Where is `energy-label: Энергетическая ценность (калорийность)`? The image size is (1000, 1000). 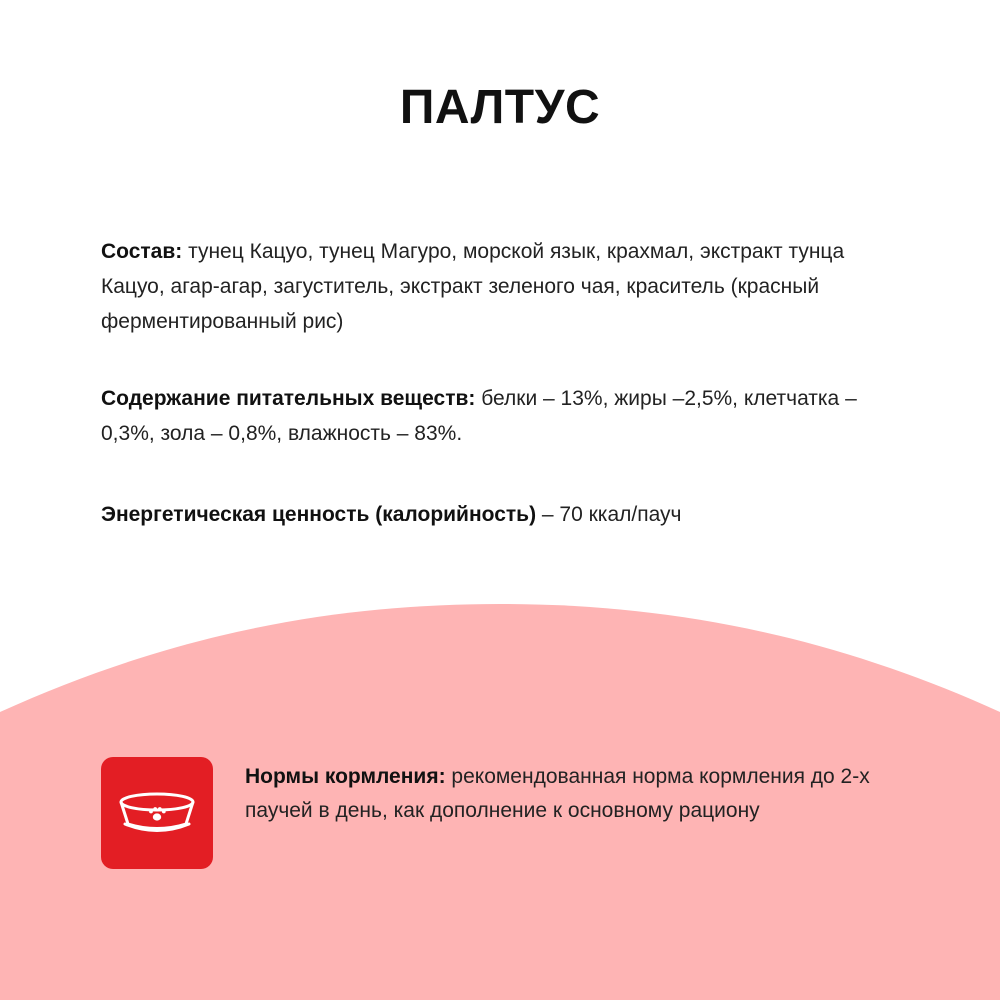
energy-label: Энергетическая ценность (калорийность) is located at coordinates (319, 514).